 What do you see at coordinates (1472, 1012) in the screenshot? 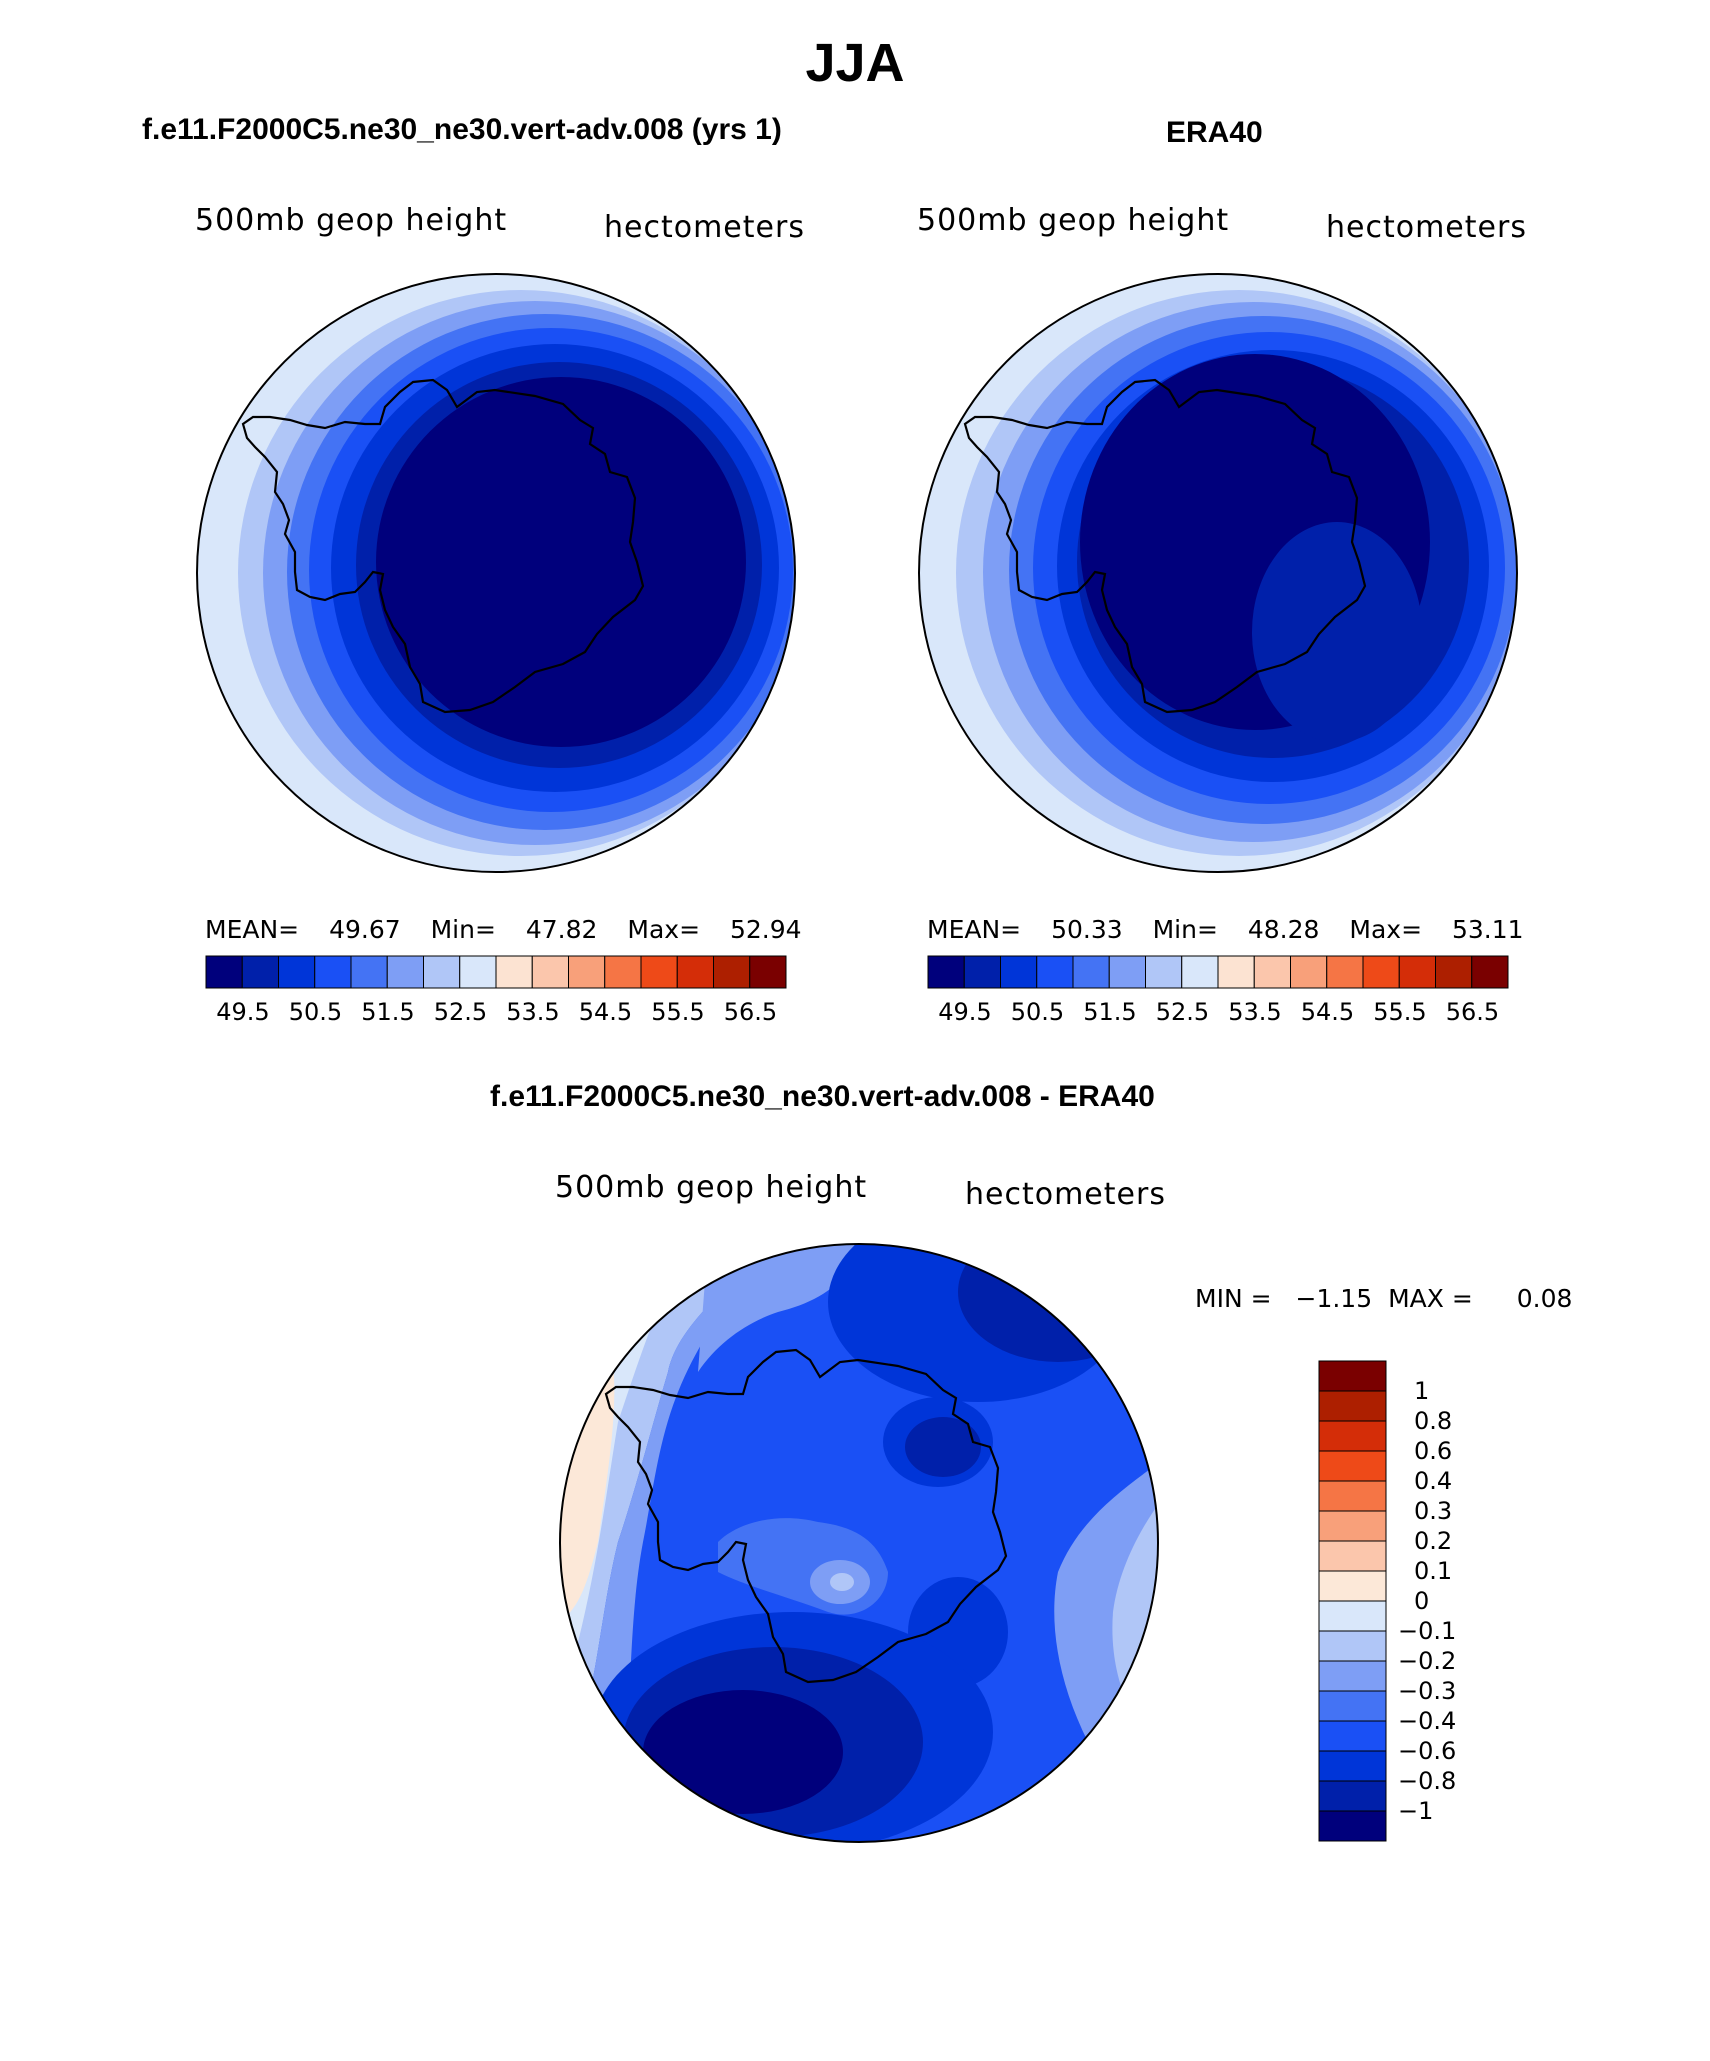
I see `panel2-colorbar-tick-label: 56.5` at bounding box center [1472, 1012].